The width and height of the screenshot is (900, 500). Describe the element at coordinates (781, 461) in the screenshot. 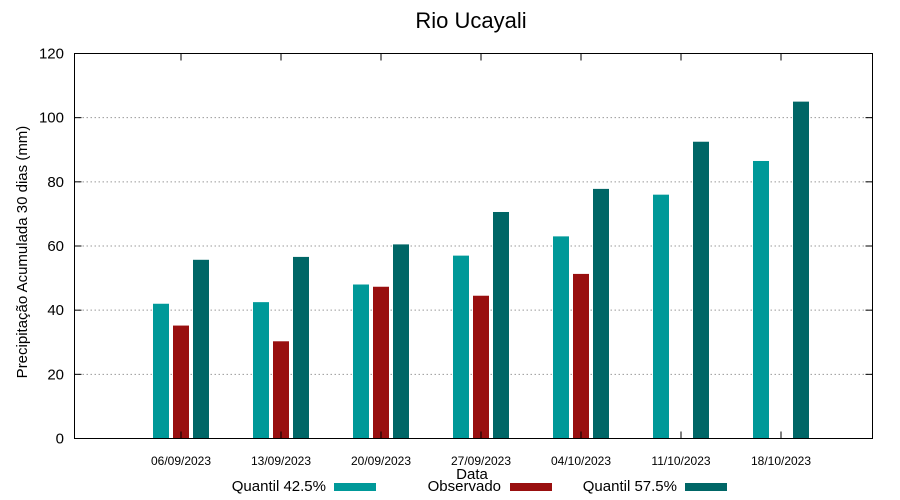

I see `x-tick-label: 18/10/2023` at that location.